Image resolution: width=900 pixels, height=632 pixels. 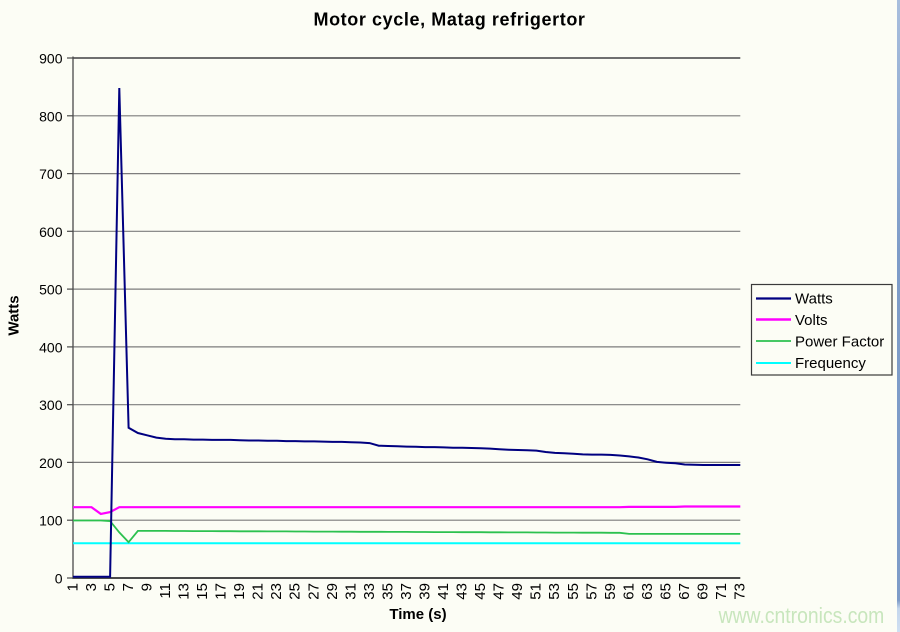 I want to click on svg-text: Motor cycle, Matag refrigertor, so click(x=449, y=20).